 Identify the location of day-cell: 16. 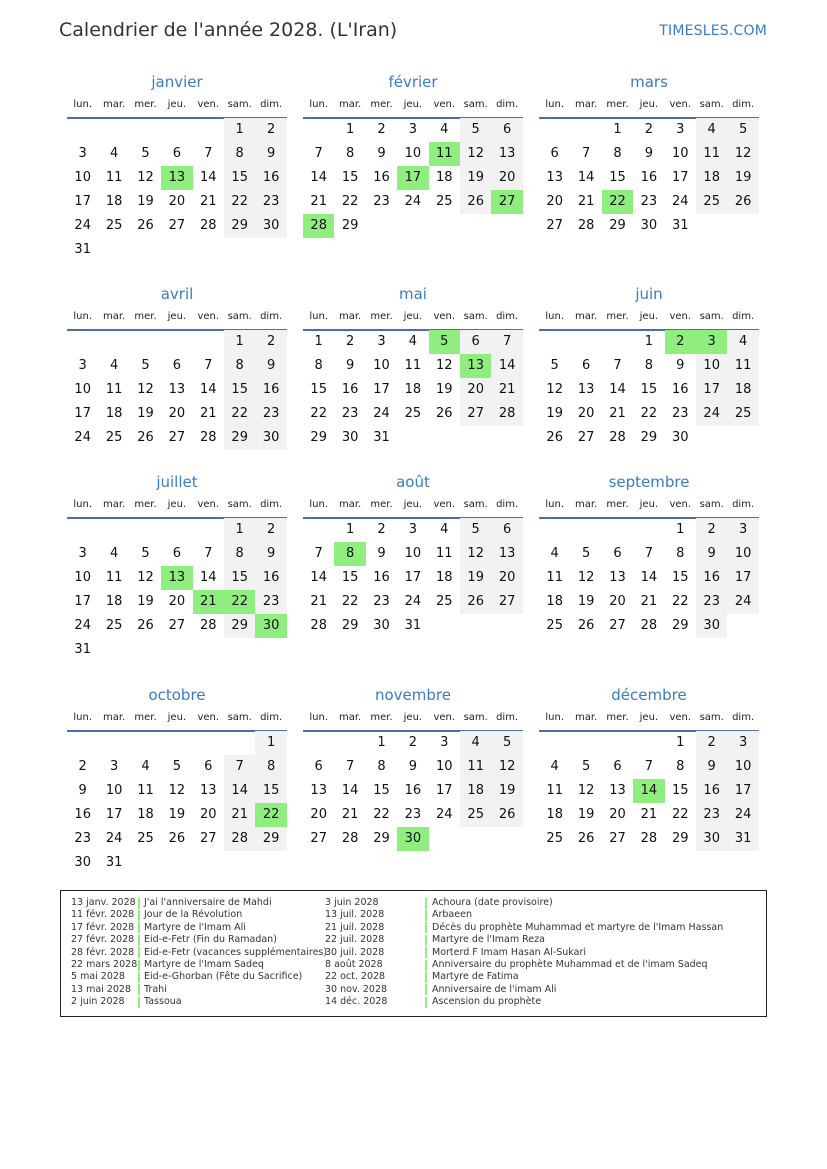
(381, 177).